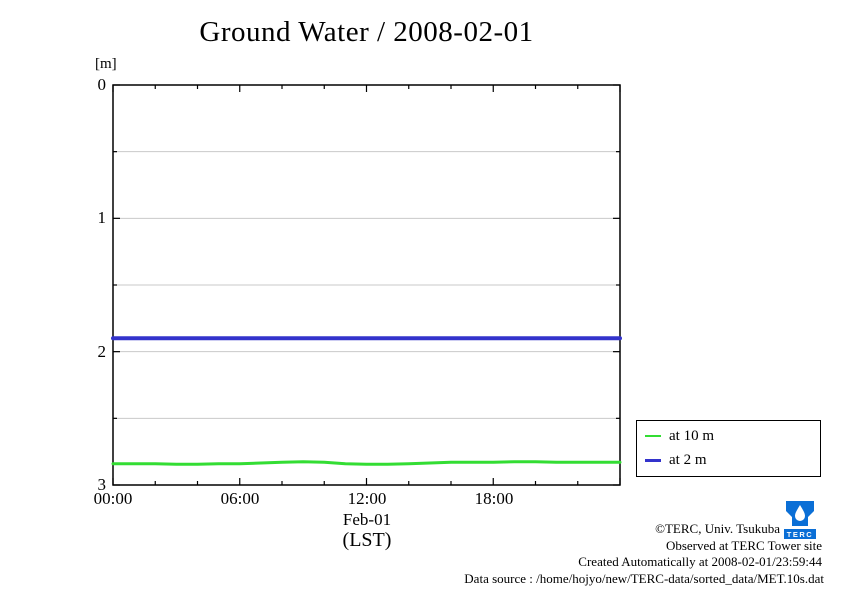 Image resolution: width=842 pixels, height=595 pixels. I want to click on terc-logo-droplet-icon, so click(800, 513).